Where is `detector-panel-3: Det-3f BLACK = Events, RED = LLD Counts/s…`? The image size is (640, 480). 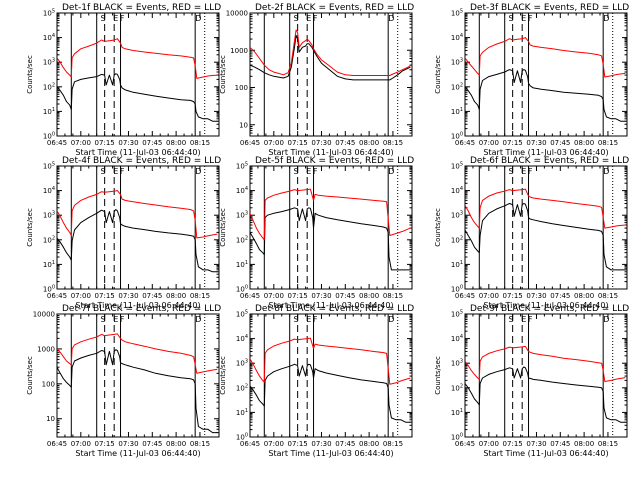 detector-panel-3: Det-3f BLACK = Events, RED = LLD Counts/s… is located at coordinates (531, 80).